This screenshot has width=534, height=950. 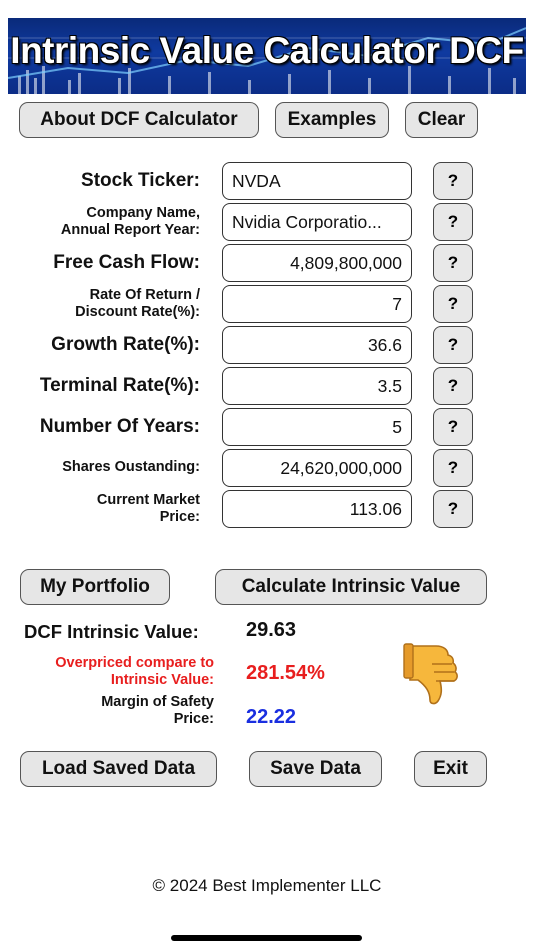 I want to click on stock-chart-background, so click(x=267, y=60).